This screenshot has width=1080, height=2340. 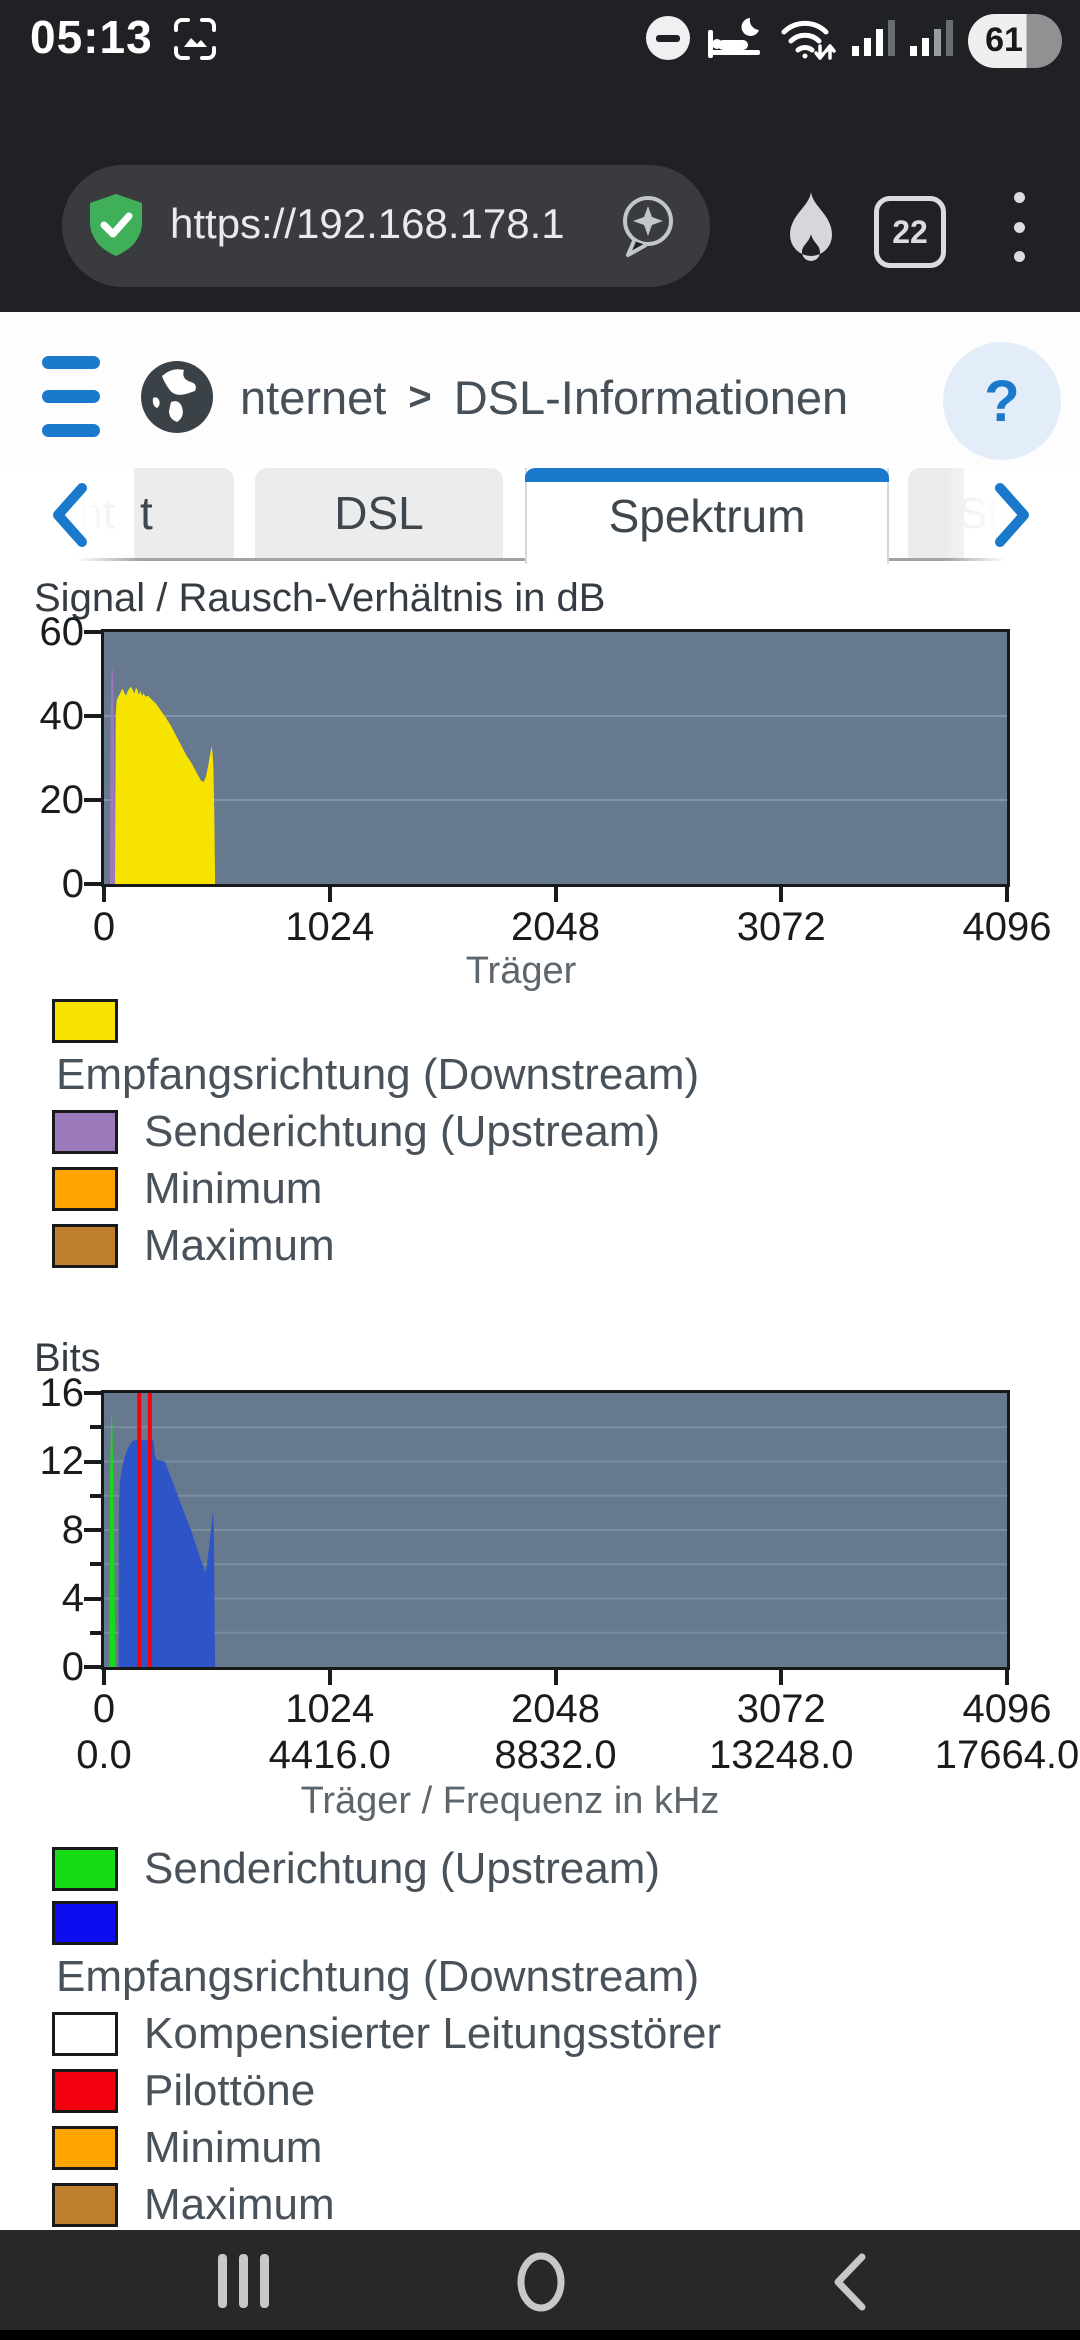 I want to click on site-security-shield-icon, so click(x=116, y=227).